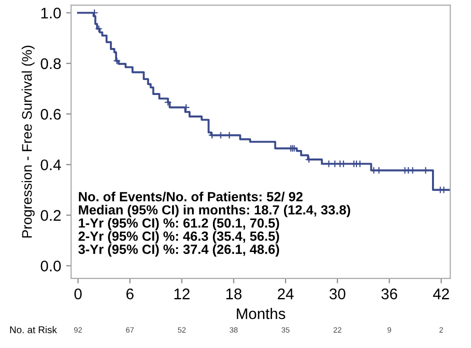 The image size is (471, 348). Describe the element at coordinates (50, 64) in the screenshot. I see `y-tick-label: 0.8` at that location.